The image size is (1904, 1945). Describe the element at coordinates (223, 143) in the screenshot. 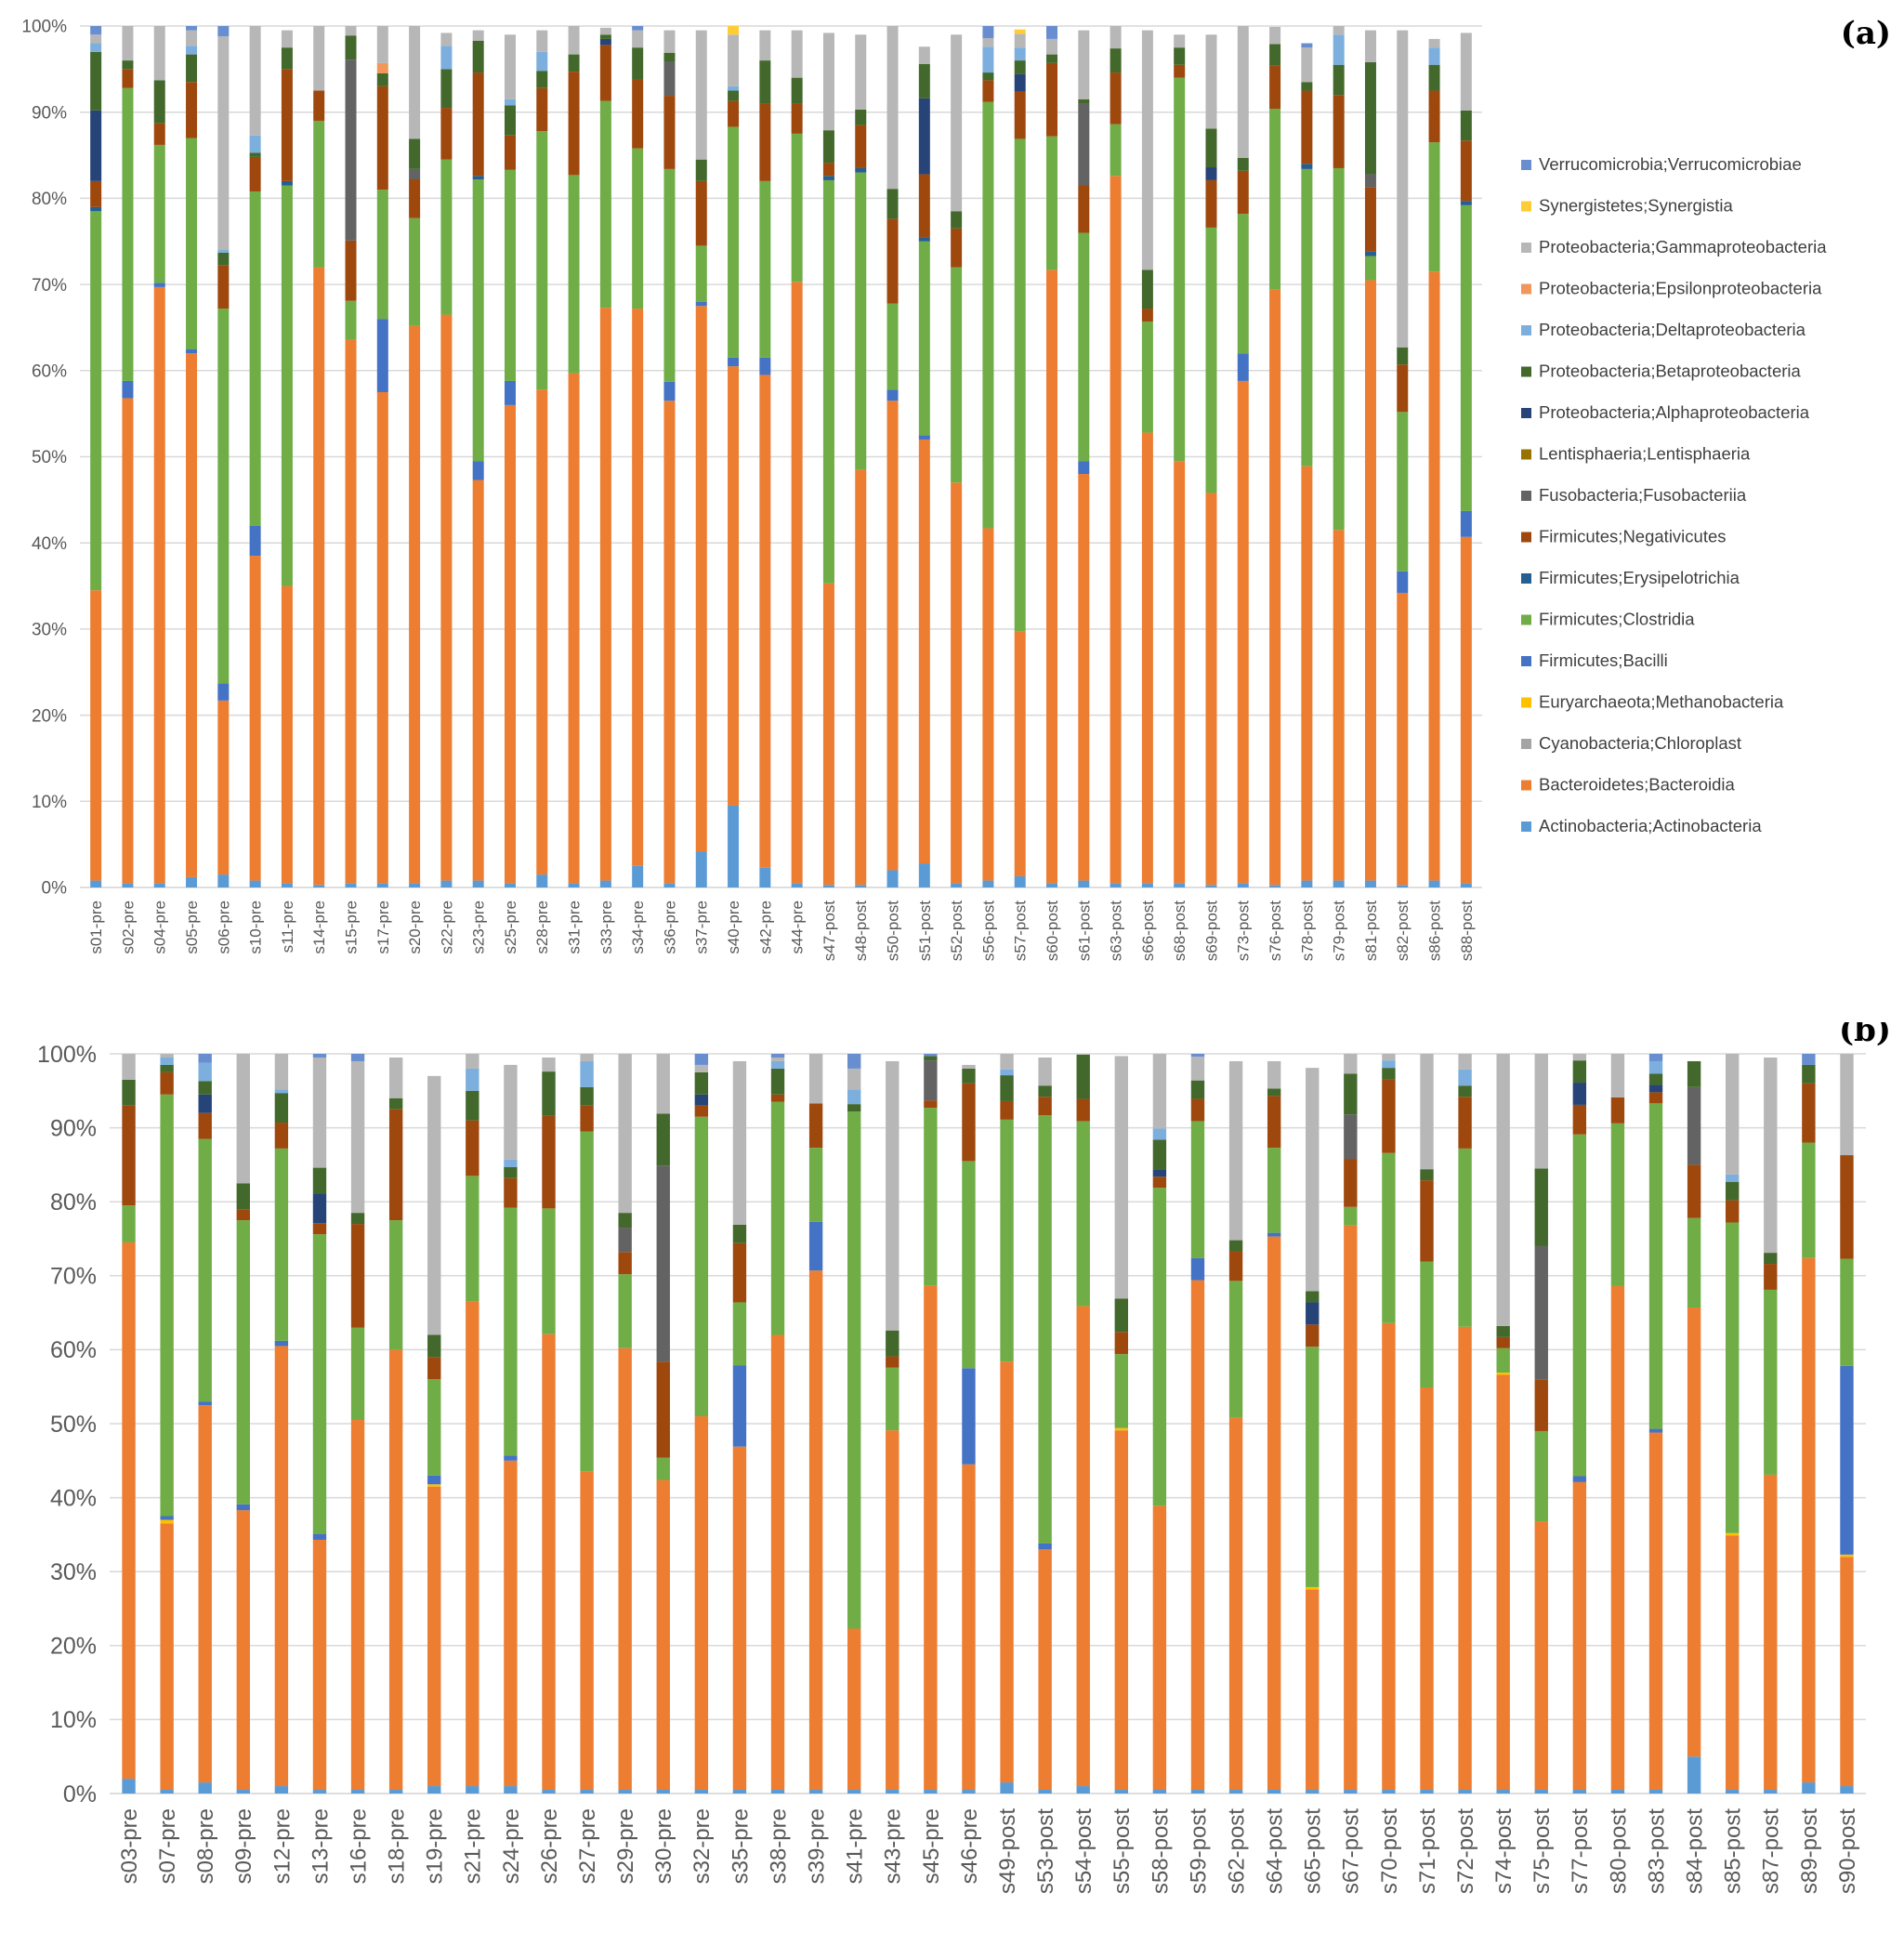

I see `bar-segment-s06-pre-proteobacteria-gammaproteobacteria` at that location.